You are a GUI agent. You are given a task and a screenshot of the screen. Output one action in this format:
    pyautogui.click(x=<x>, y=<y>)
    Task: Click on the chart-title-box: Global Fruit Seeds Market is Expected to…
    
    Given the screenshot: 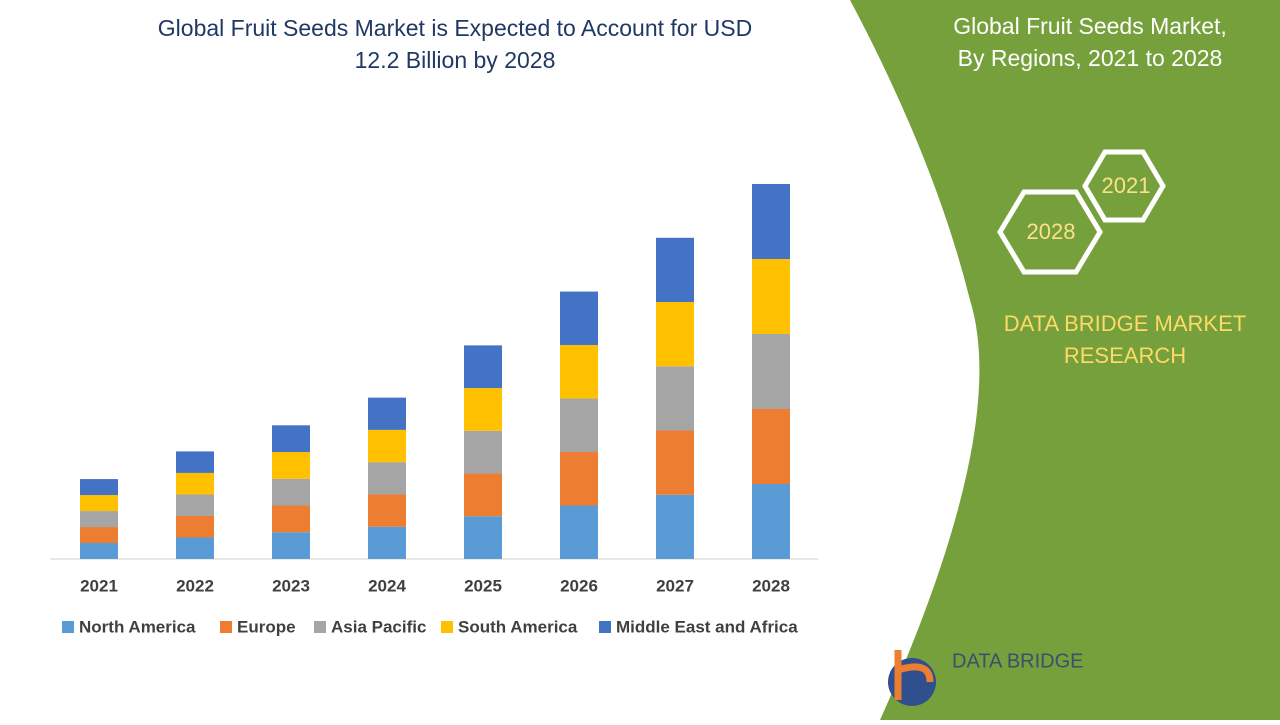 What is the action you would take?
    pyautogui.click(x=455, y=44)
    